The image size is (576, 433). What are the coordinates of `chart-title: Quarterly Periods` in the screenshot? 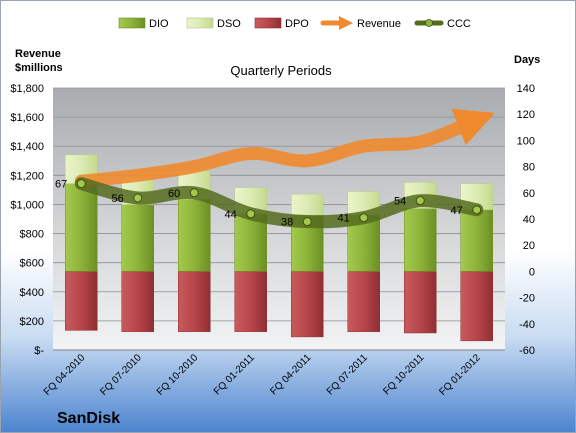 It's located at (281, 70).